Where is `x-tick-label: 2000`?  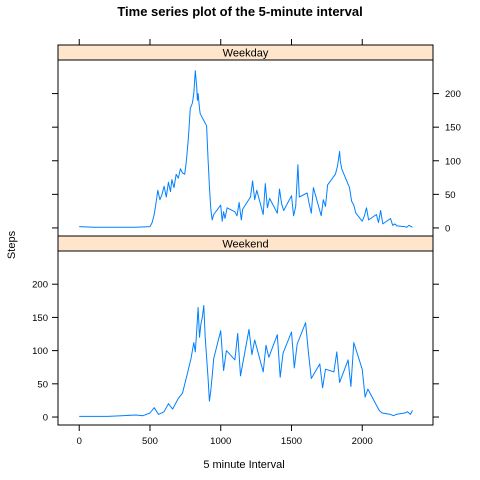 x-tick-label: 2000 is located at coordinates (362, 441).